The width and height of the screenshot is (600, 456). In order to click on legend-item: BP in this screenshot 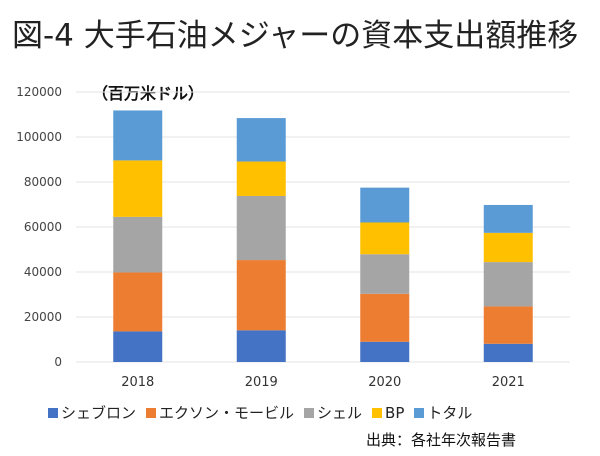, I will do `click(388, 412)`.